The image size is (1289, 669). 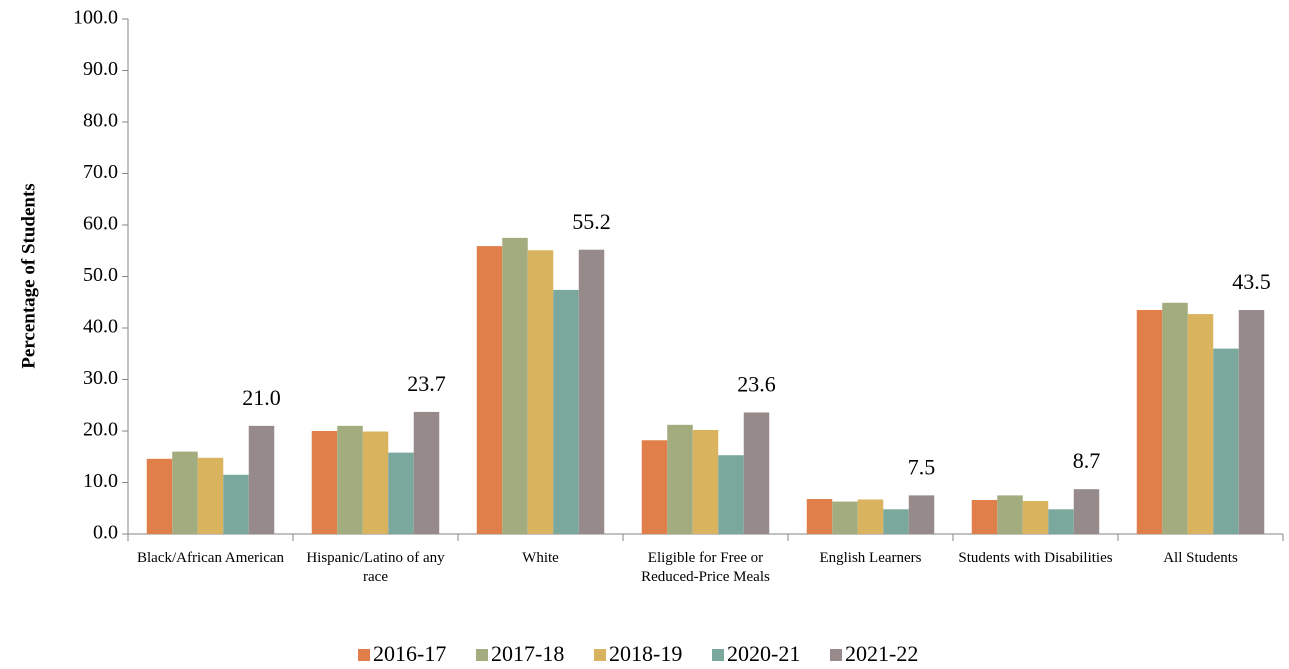 I want to click on y-tick-label: 30.0, so click(x=100, y=378).